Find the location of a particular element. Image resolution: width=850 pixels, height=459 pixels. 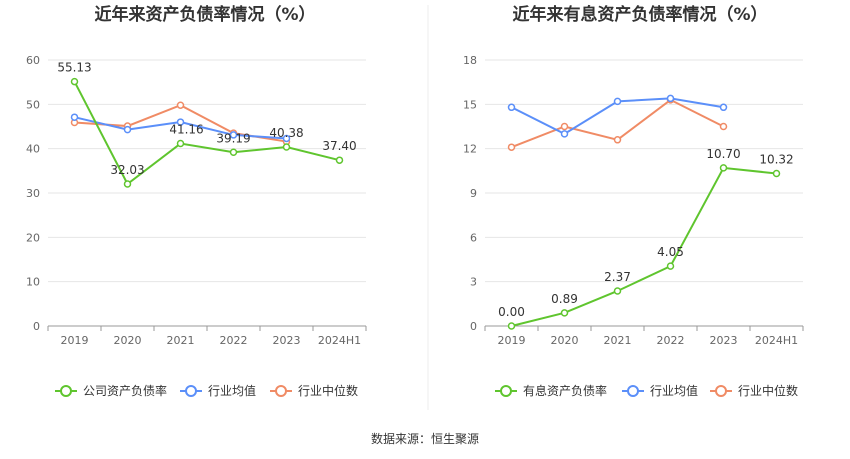

data-labels: 0.00 0.89 2.37 4.05 10.70 10.32 is located at coordinates (646, 233).